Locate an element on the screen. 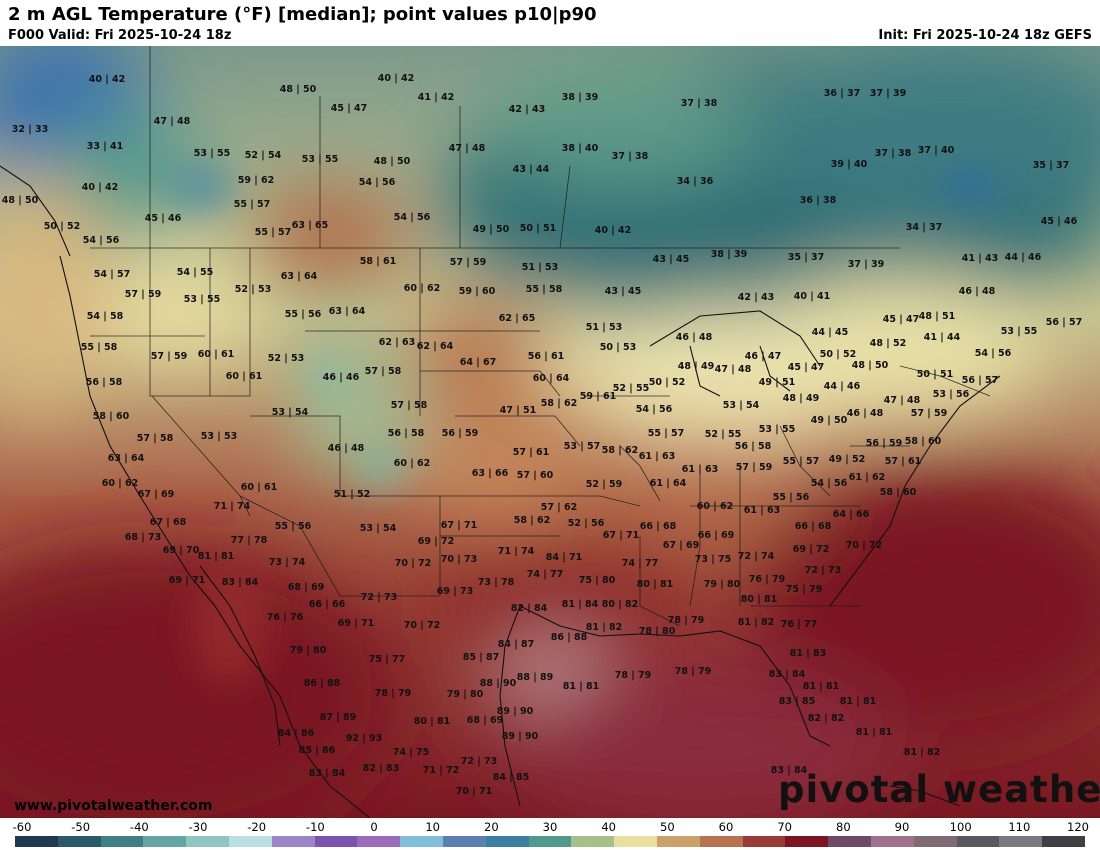 The height and width of the screenshot is (850, 1100). point-value-label: 56 | 58 is located at coordinates (406, 433).